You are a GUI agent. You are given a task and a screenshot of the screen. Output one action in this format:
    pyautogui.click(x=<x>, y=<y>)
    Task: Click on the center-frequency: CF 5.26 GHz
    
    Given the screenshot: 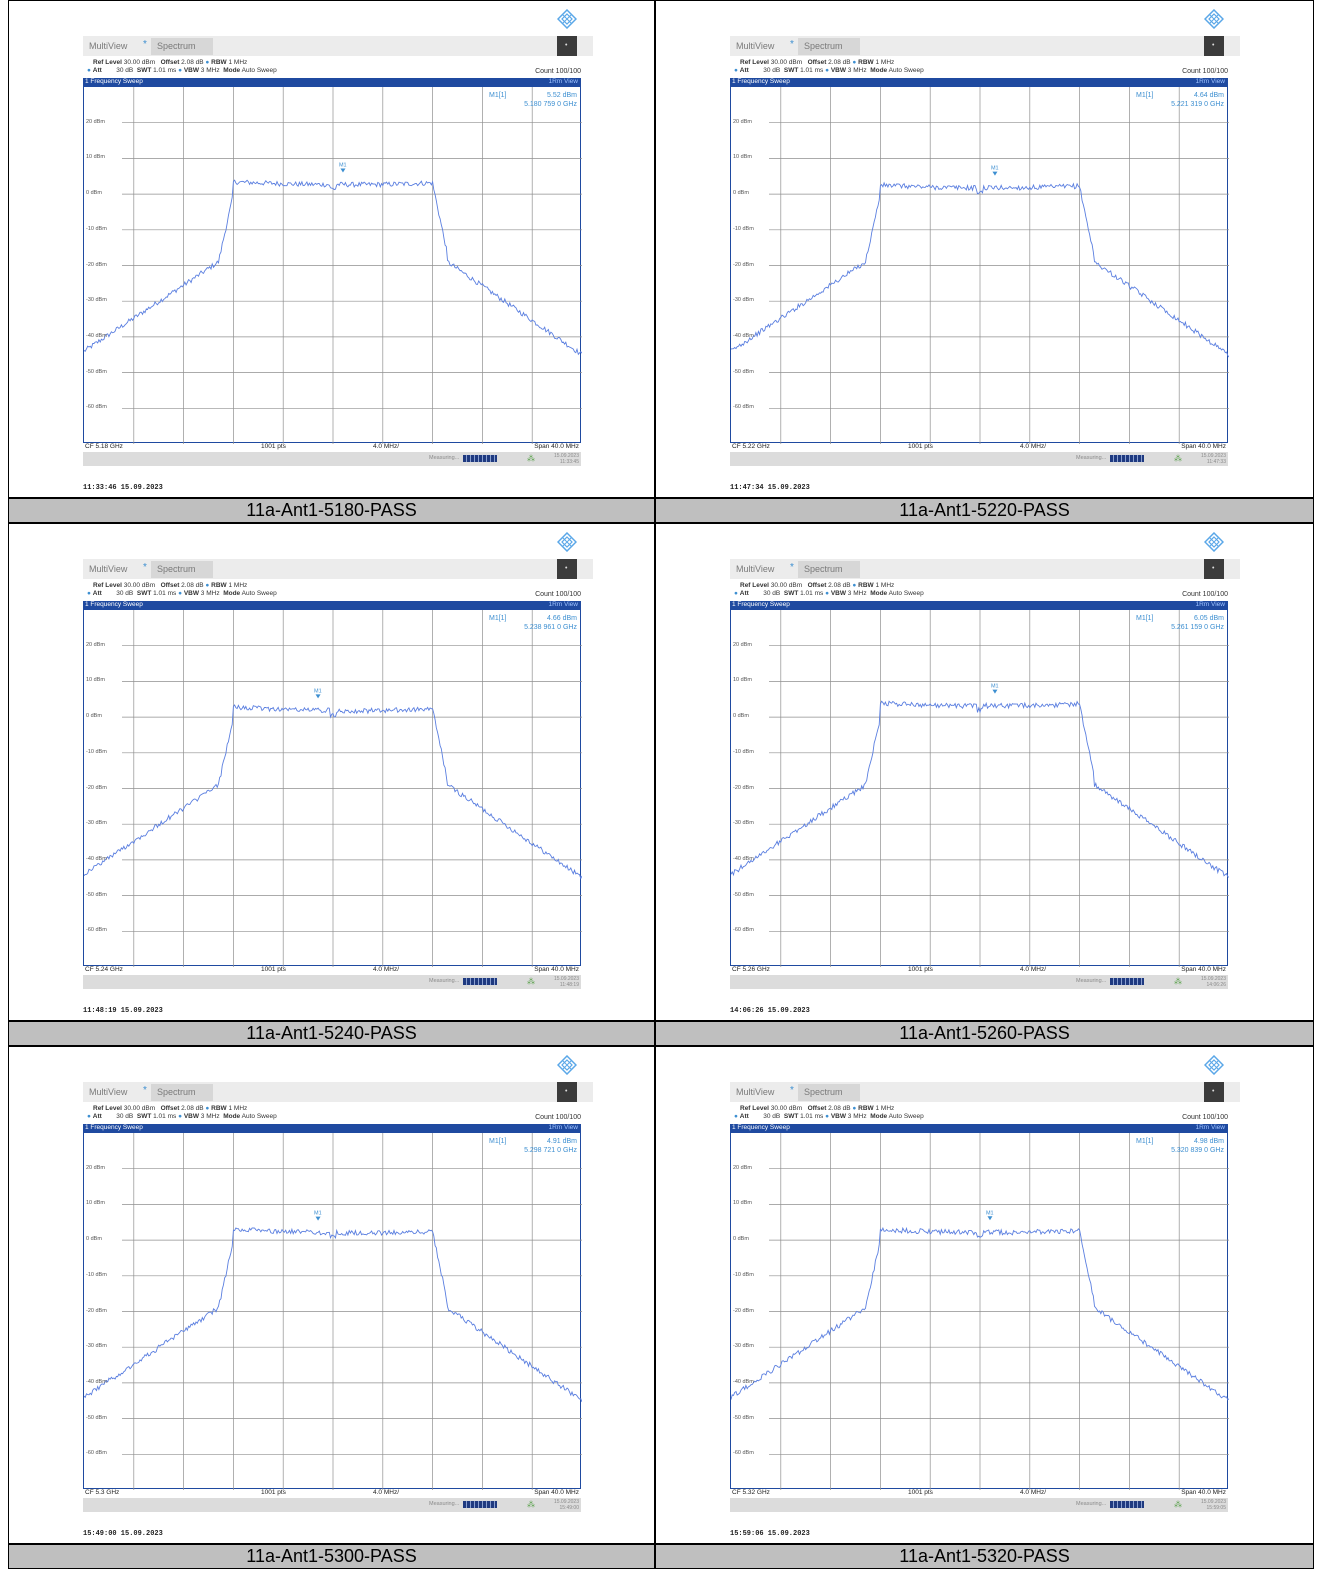 What is the action you would take?
    pyautogui.click(x=751, y=969)
    